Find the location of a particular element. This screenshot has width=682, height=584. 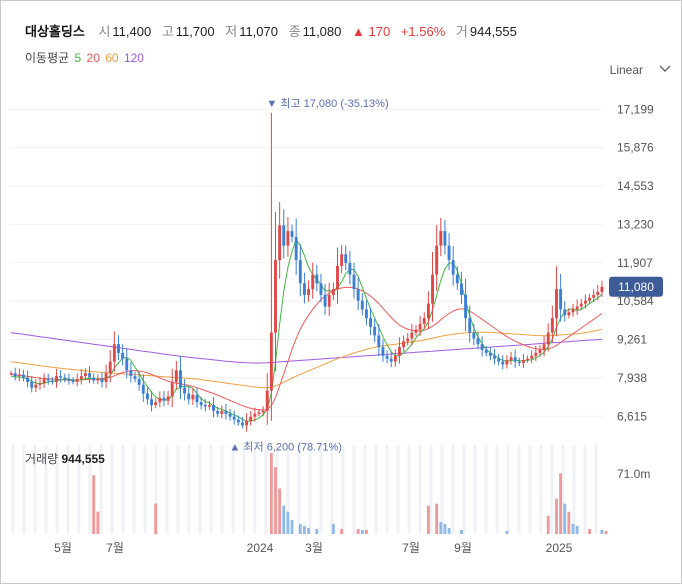

x-tick-label: 2024 is located at coordinates (260, 548).